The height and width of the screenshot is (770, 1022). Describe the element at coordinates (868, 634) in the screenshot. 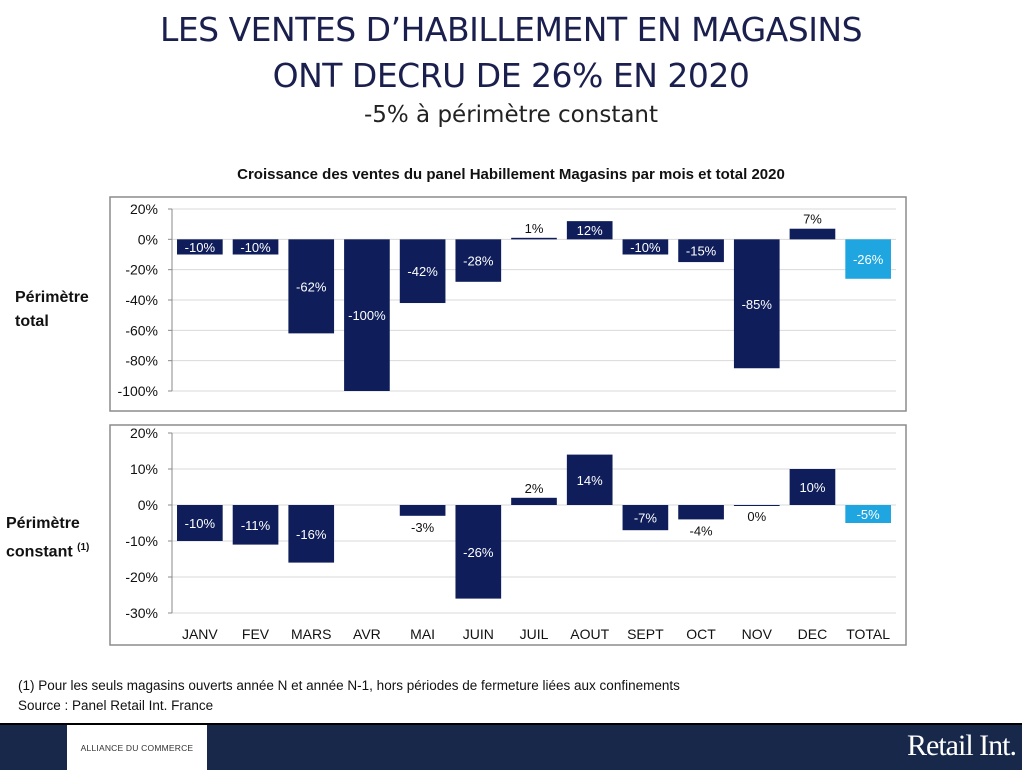

I see `x-tick-label: TOTAL` at that location.